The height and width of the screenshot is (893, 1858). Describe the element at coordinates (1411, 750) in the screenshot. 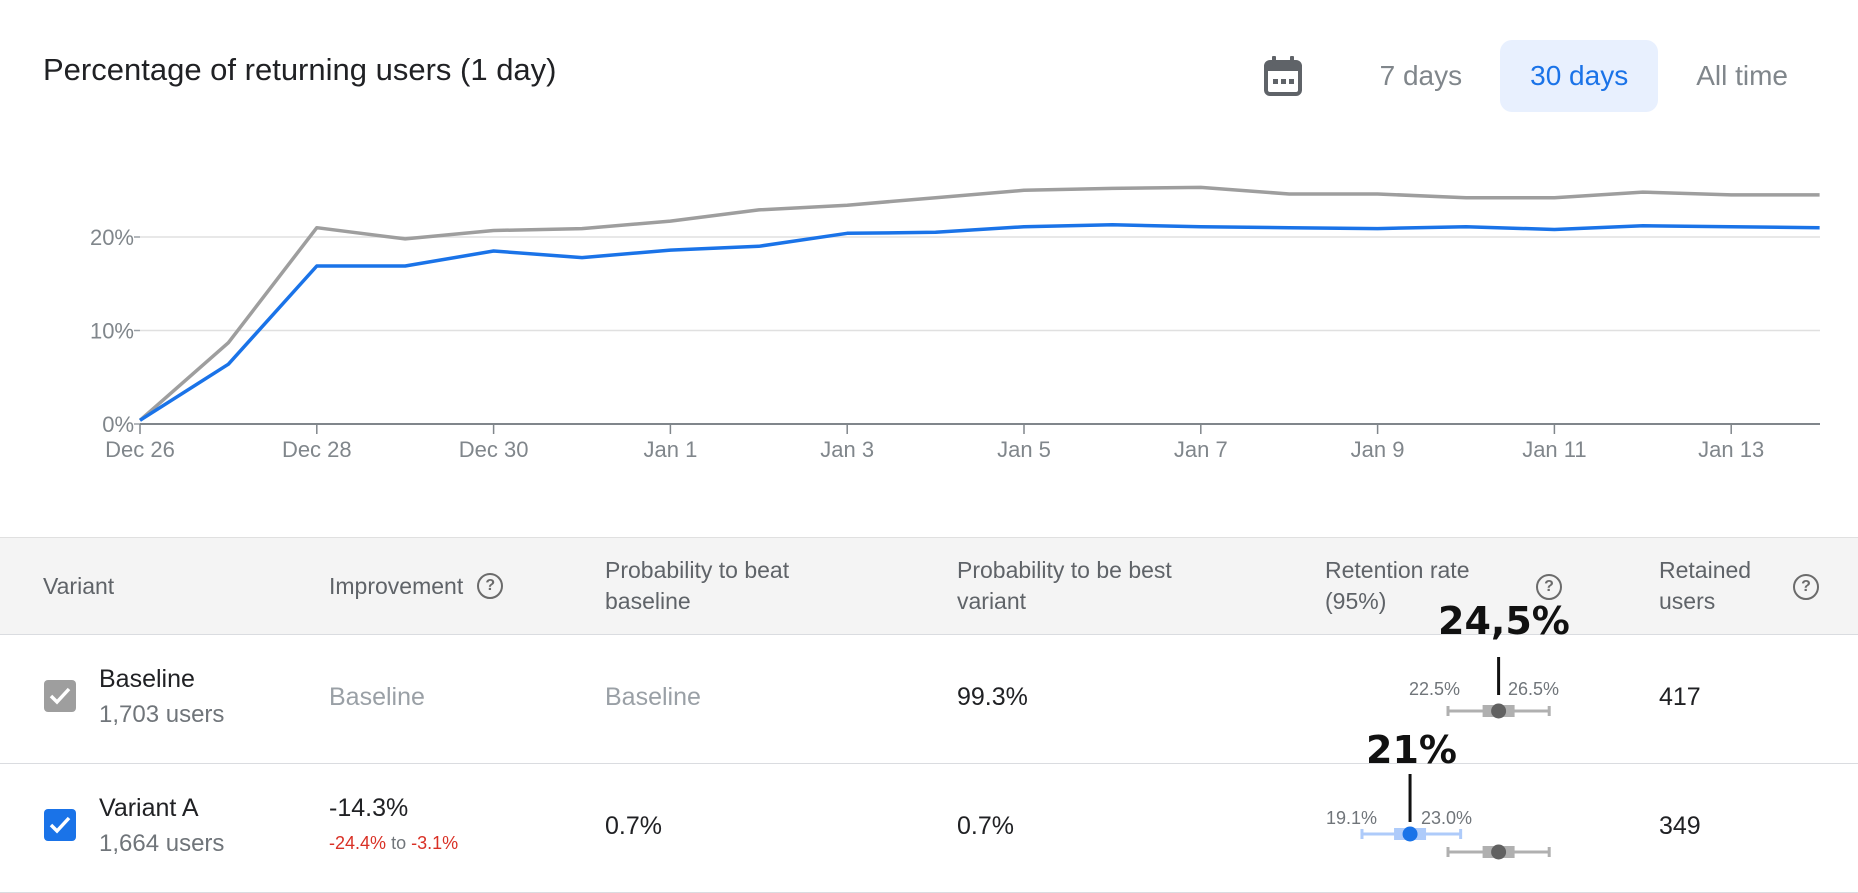

I see `handwritten-annotation: 21%` at that location.